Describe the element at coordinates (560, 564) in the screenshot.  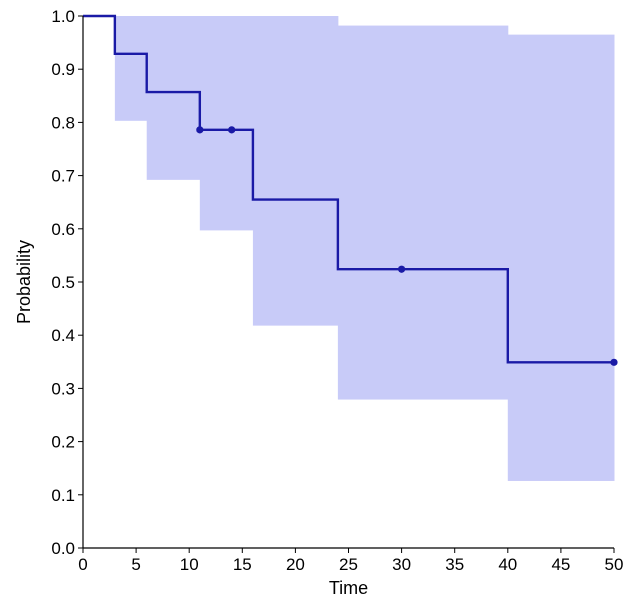
I see `x-tick-label: 45` at that location.